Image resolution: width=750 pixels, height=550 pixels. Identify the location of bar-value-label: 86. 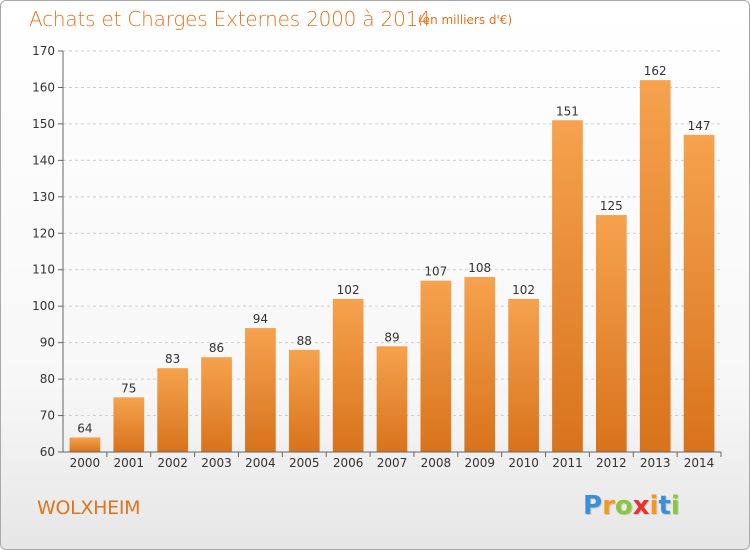
(216, 348).